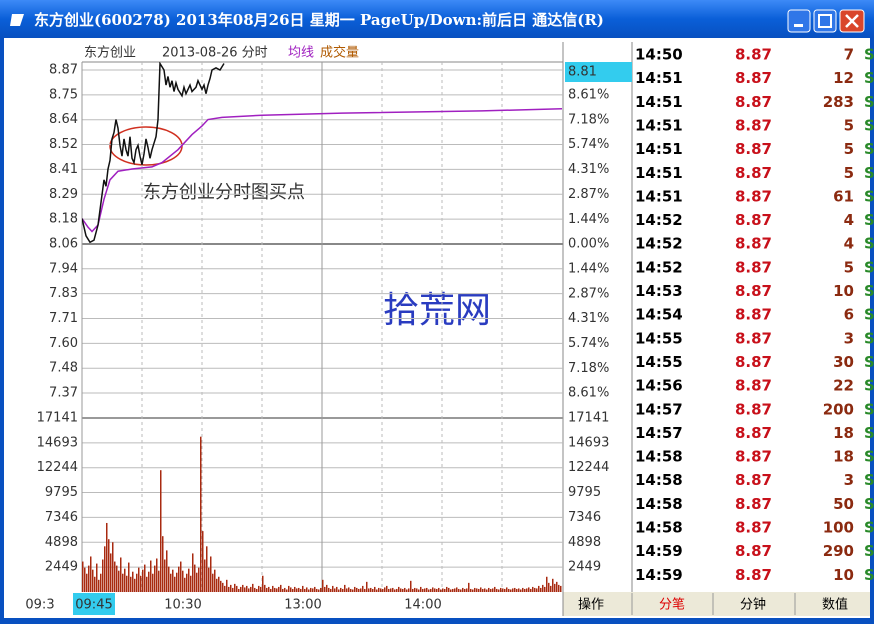  I want to click on trade-time: 14:52, so click(659, 220).